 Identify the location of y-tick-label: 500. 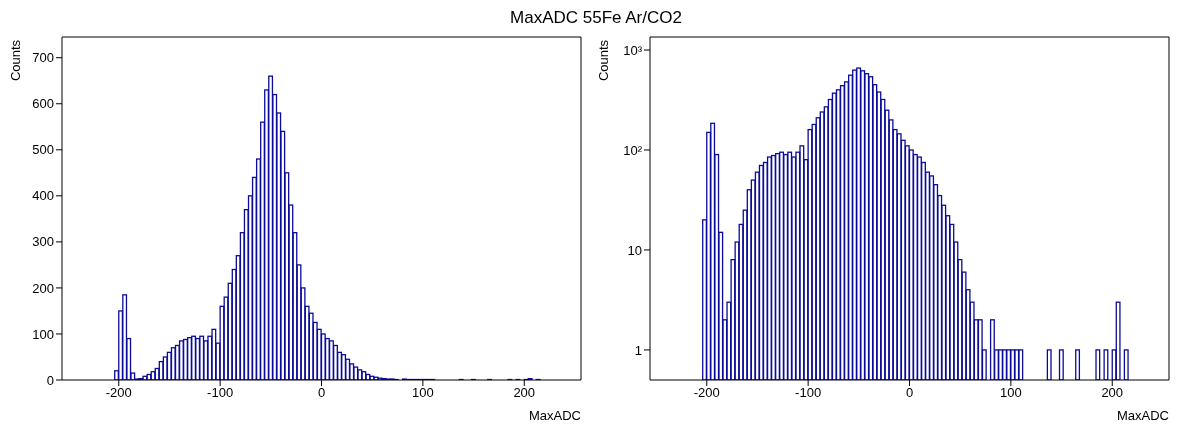
(43, 150).